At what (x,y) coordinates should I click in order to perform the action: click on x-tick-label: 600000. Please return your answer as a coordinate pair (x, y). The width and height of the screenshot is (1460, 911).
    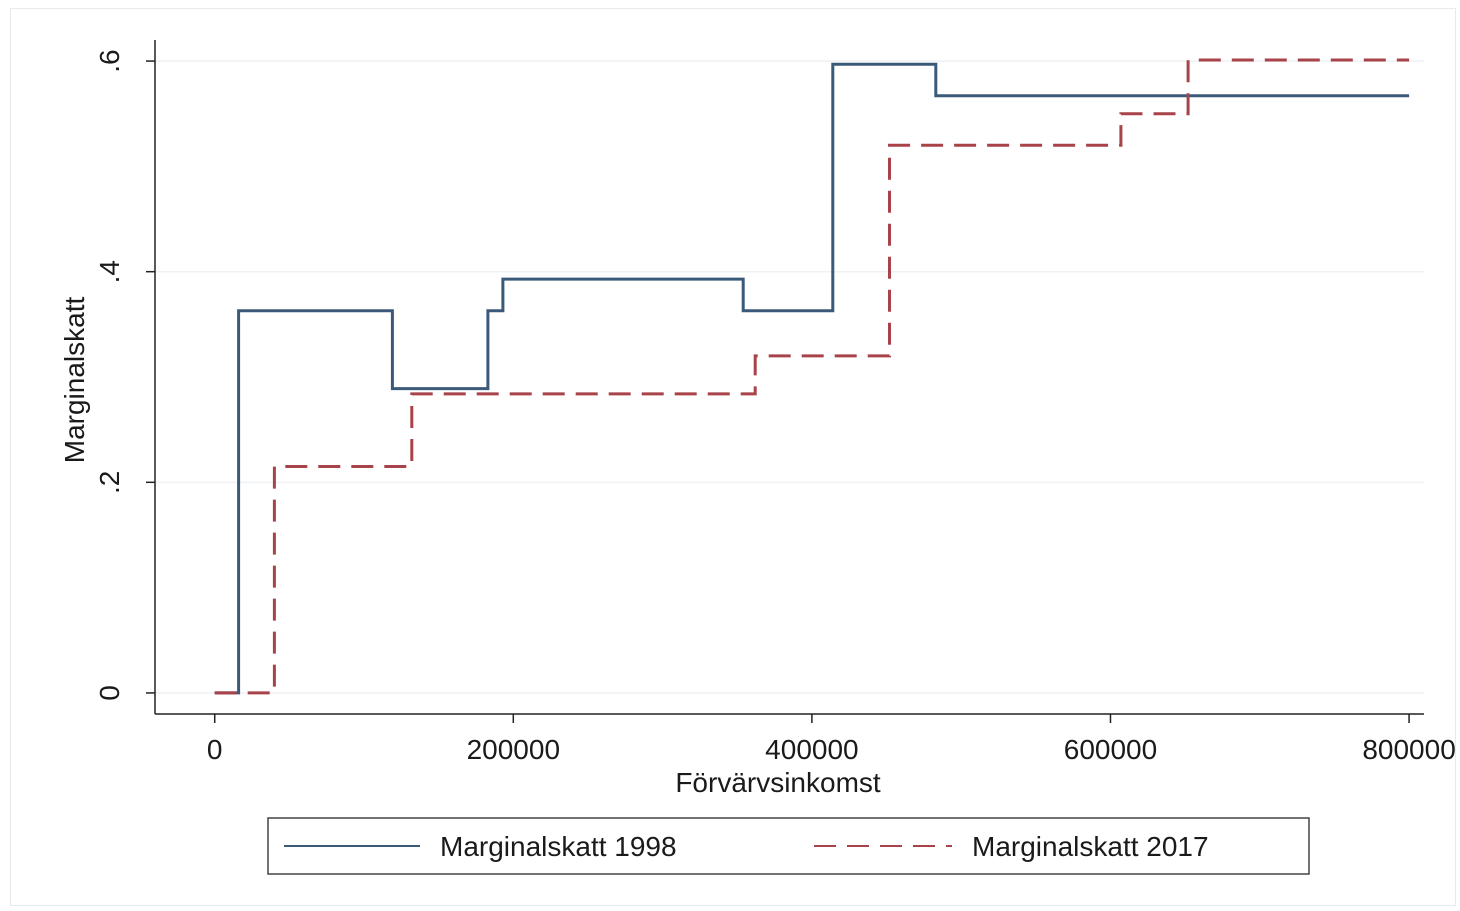
    Looking at the image, I should click on (1110, 749).